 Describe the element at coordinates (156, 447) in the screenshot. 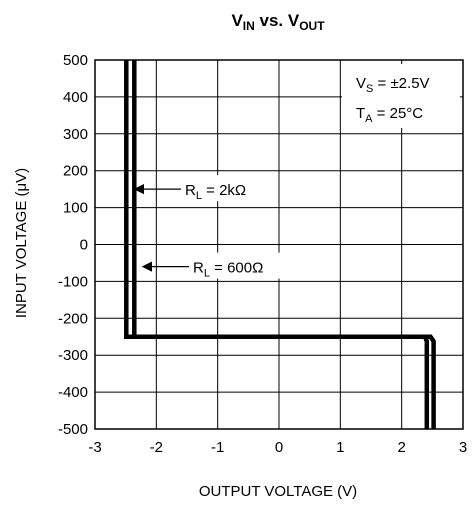

I see `x-tick-label: -2` at that location.